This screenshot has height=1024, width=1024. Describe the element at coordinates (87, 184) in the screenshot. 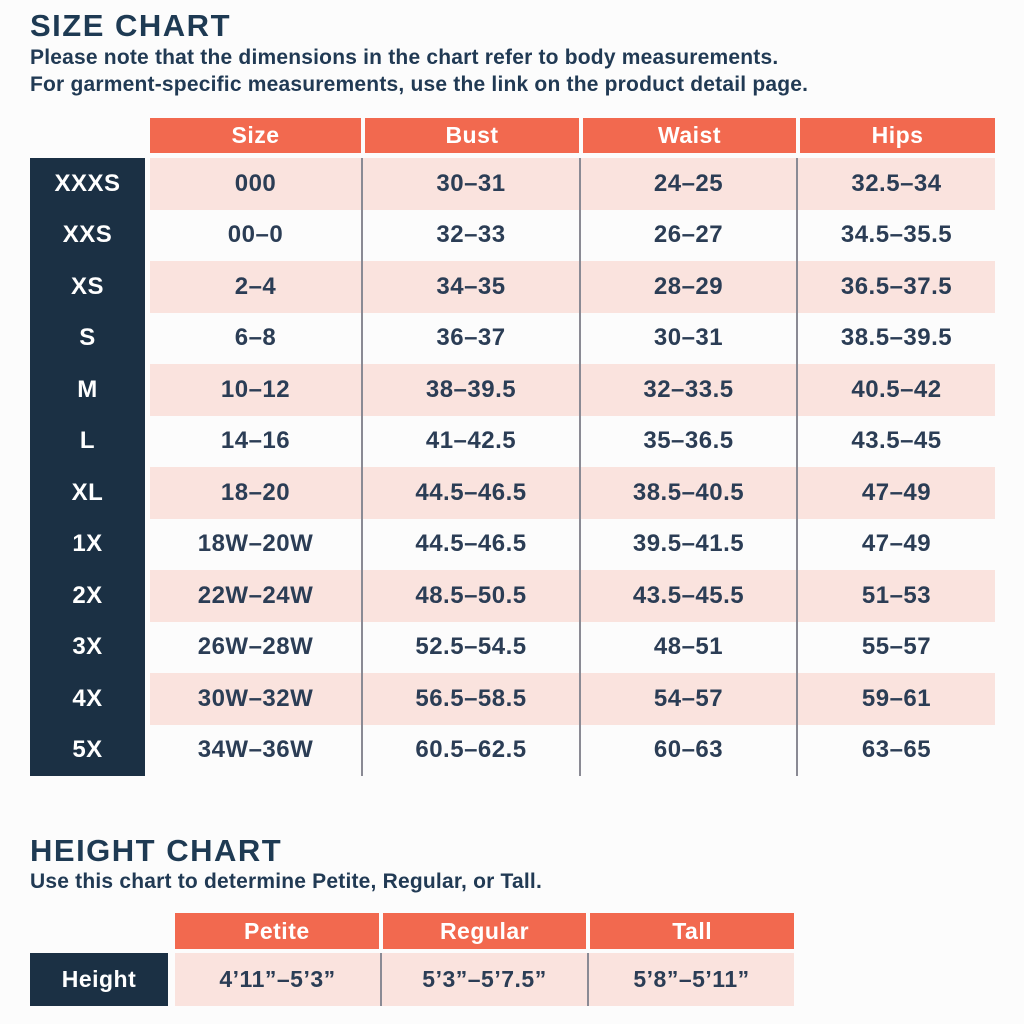

I see `row-label: XXXS` at that location.